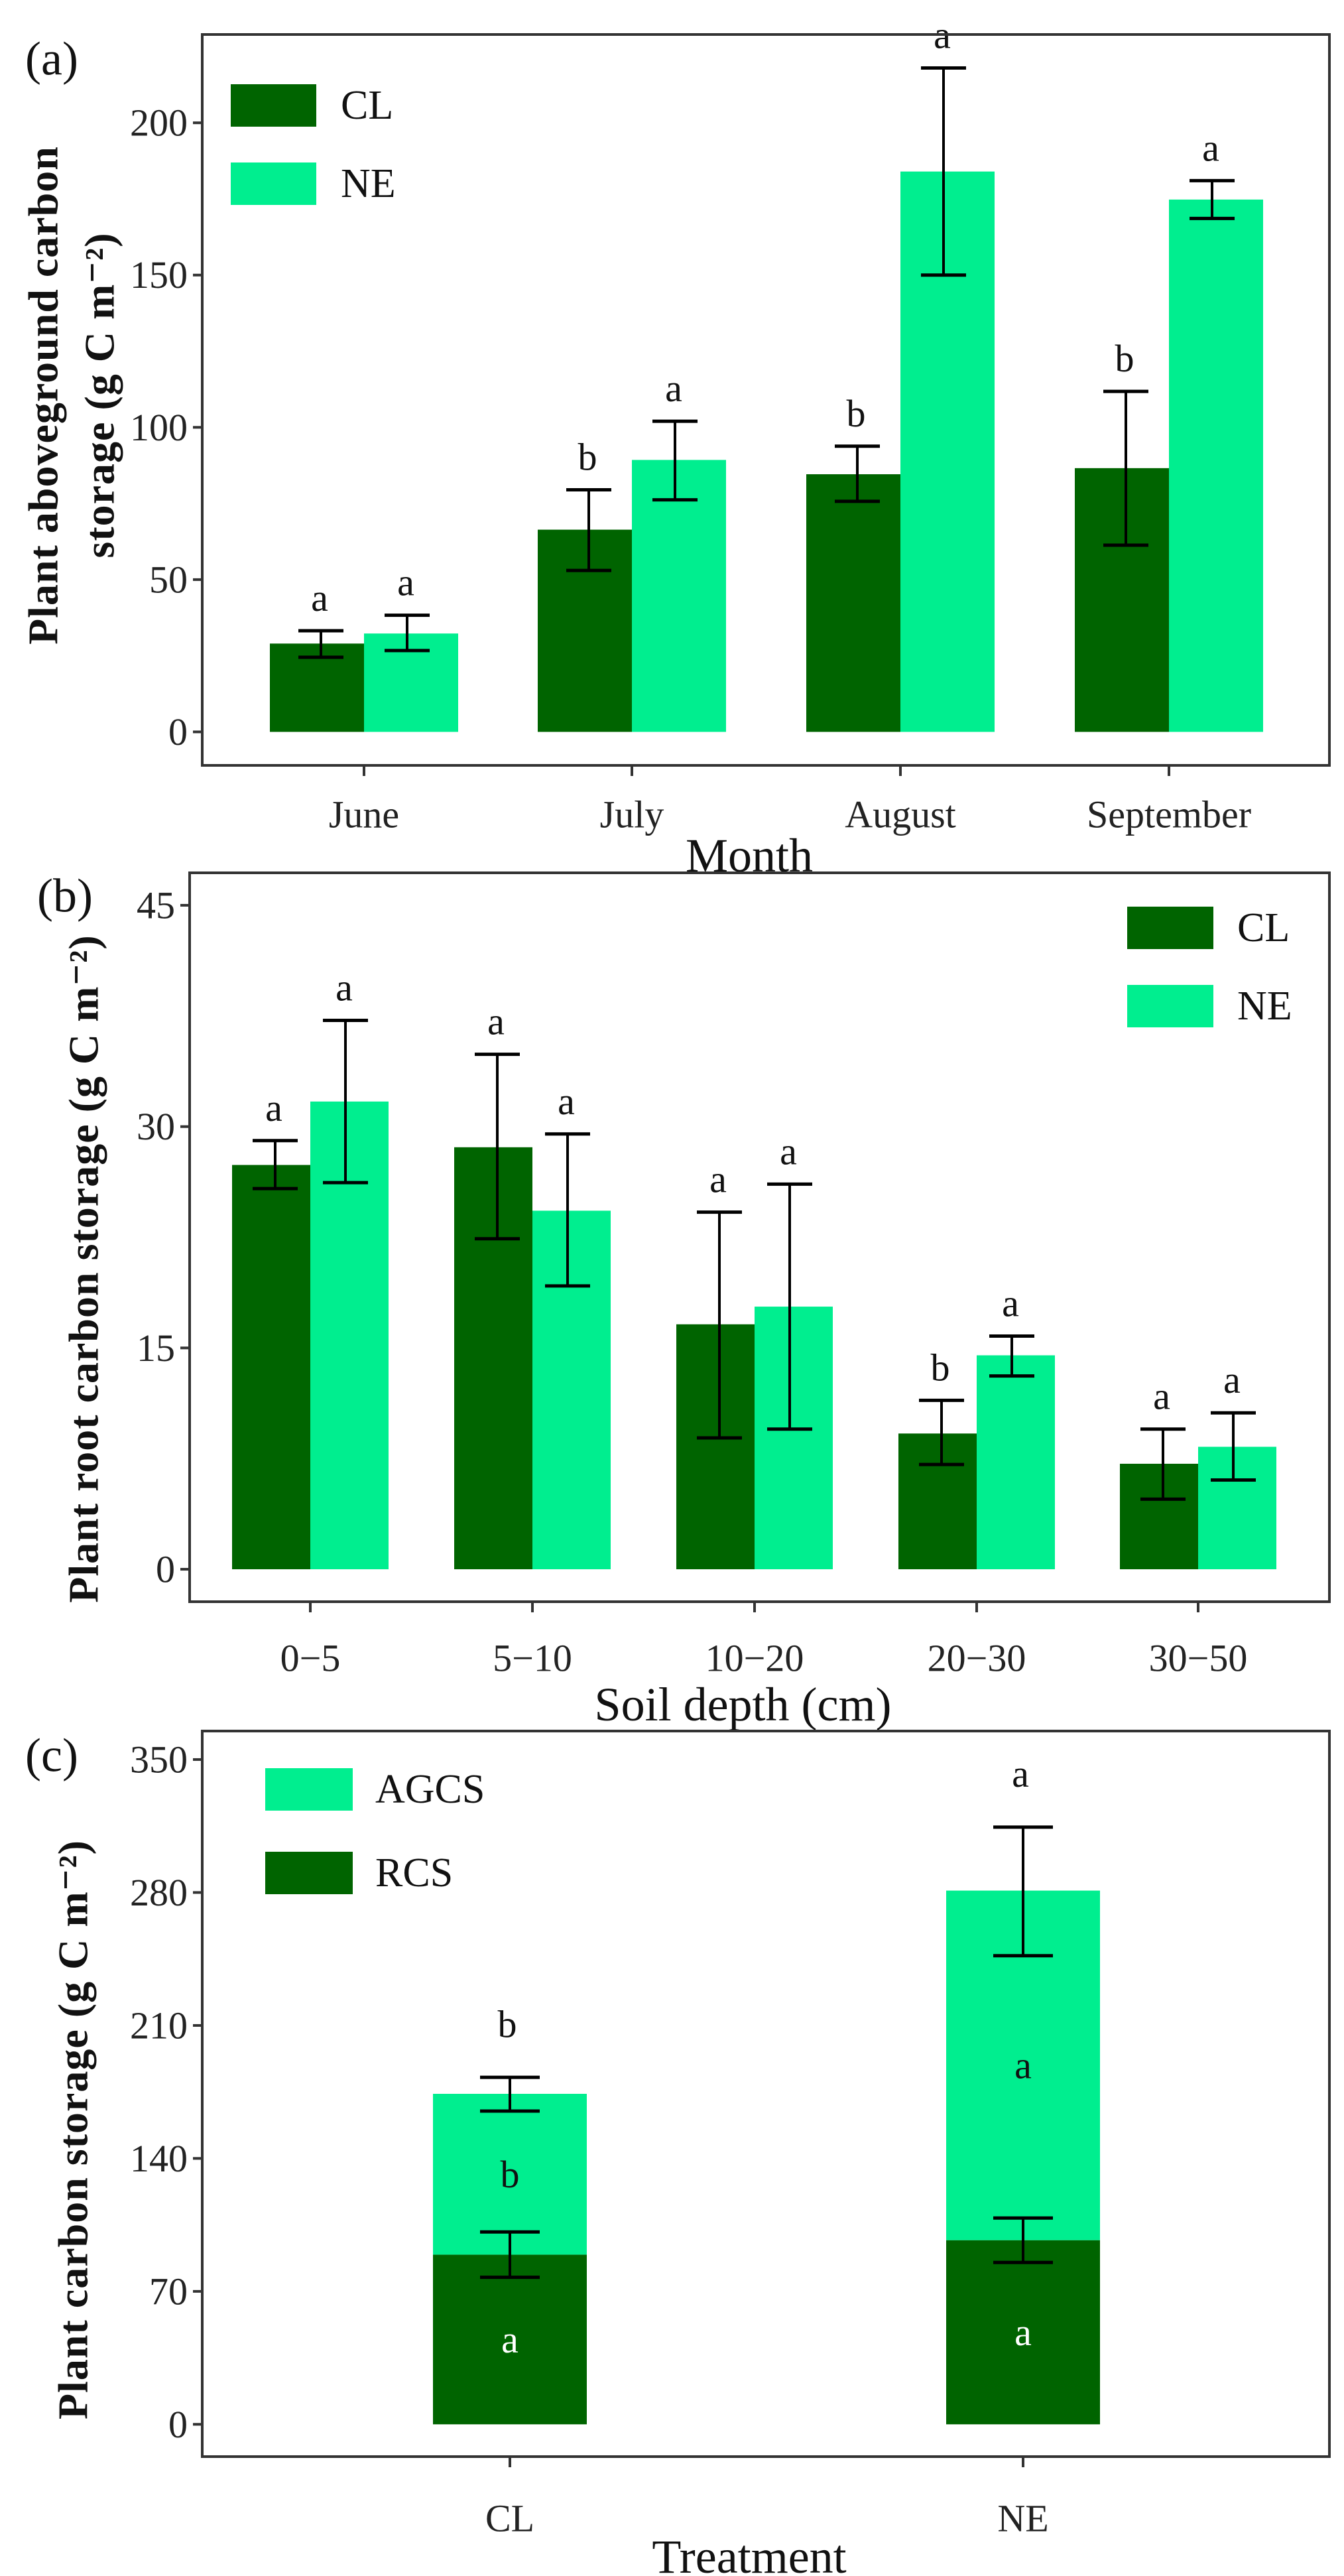  I want to click on x-axis-title: Soil depth (cm), so click(743, 1705).